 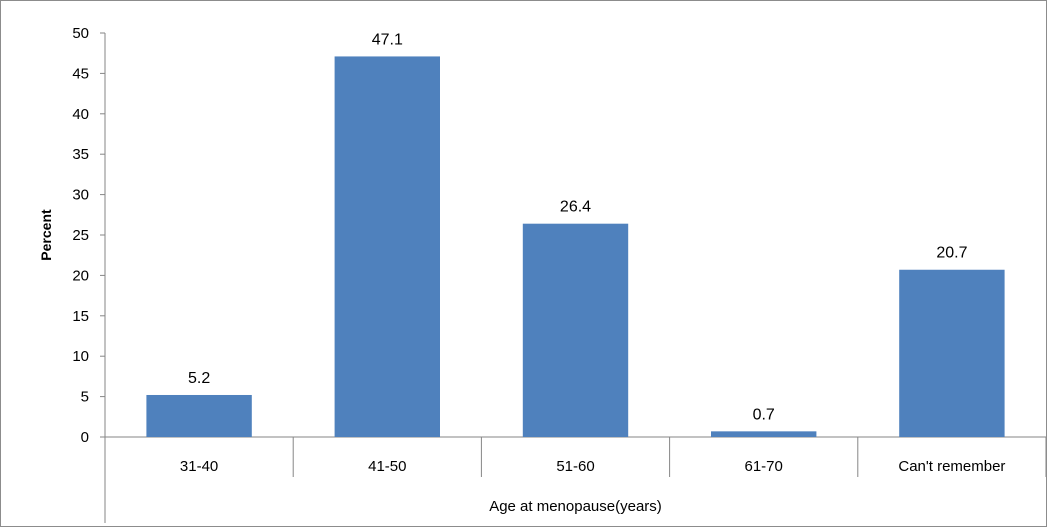 What do you see at coordinates (46, 235) in the screenshot?
I see `y-axis-title: Percent` at bounding box center [46, 235].